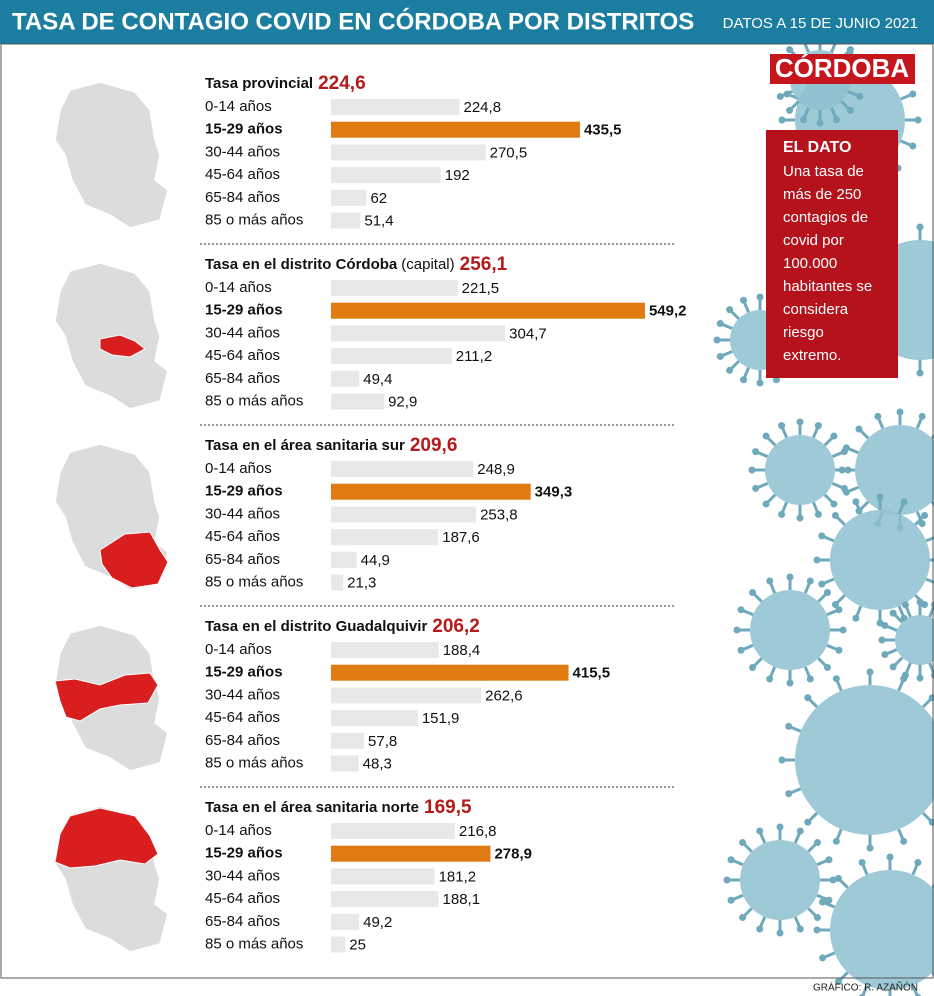 The height and width of the screenshot is (996, 934). What do you see at coordinates (375, 560) in the screenshot?
I see `value-label: 44,9` at bounding box center [375, 560].